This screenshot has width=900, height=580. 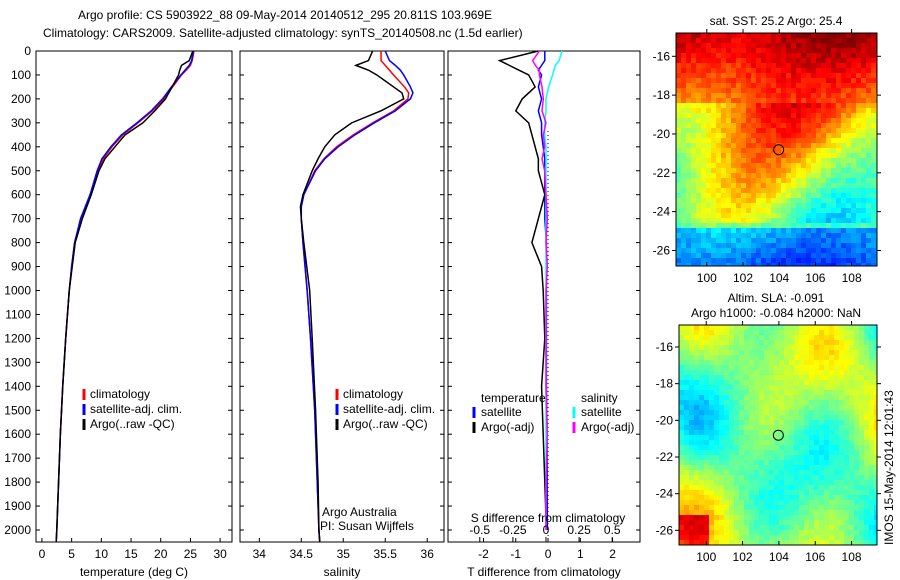 What do you see at coordinates (42, 554) in the screenshot?
I see `x-tick-label: 0` at bounding box center [42, 554].